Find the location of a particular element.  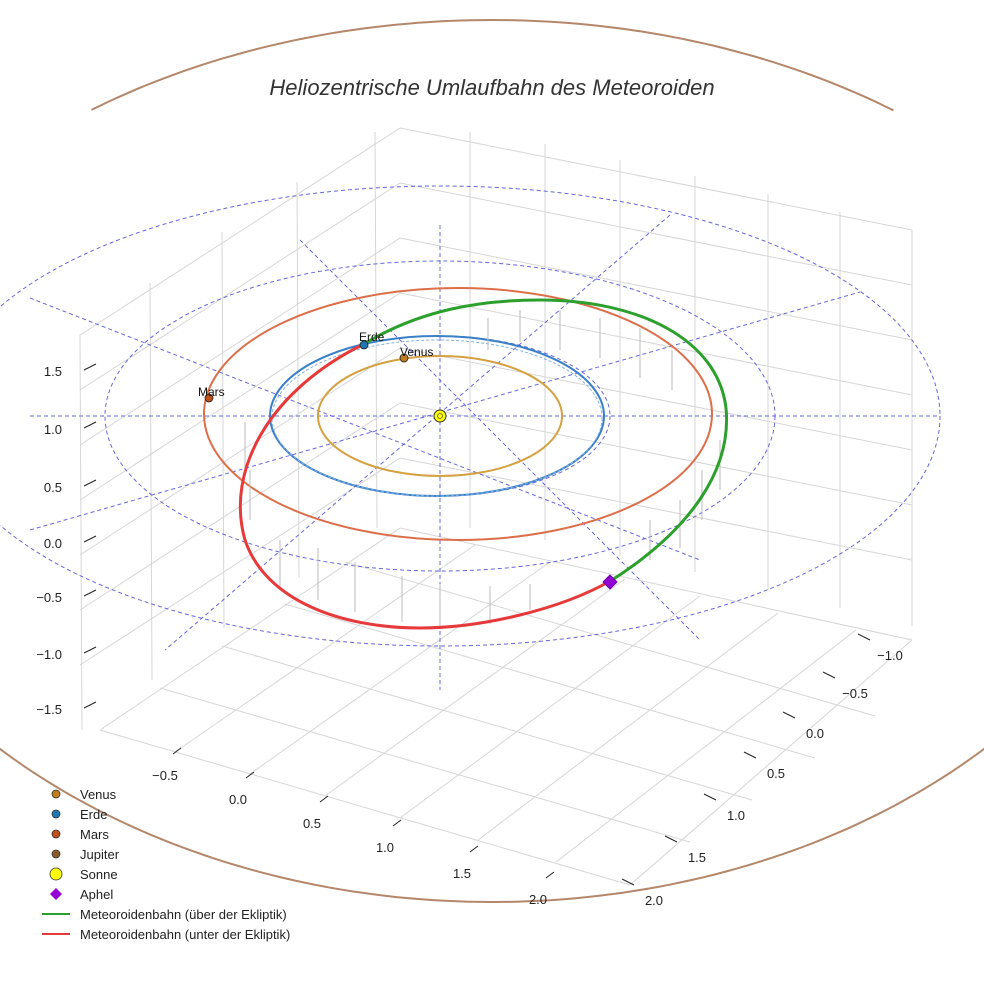

x-tick-label-0: −0.5 is located at coordinates (165, 775).